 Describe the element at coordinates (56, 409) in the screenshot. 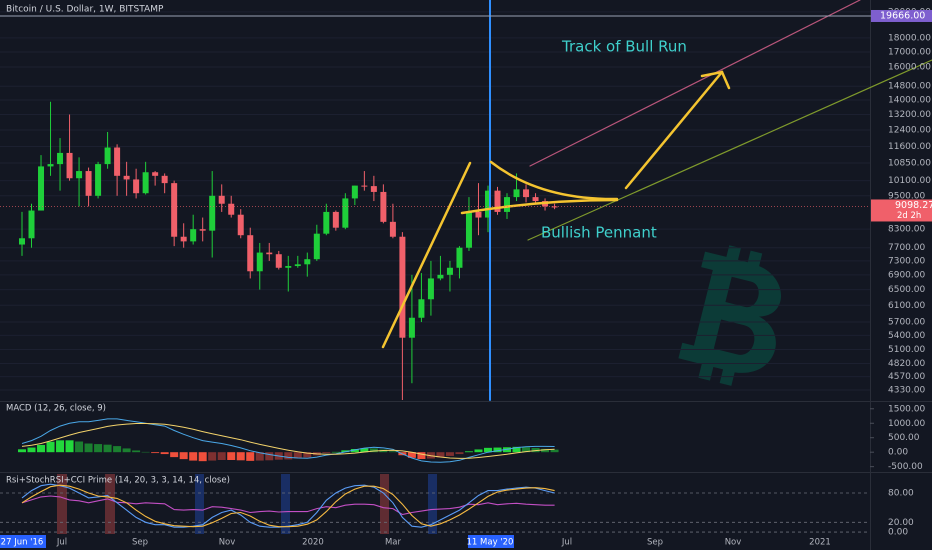

I see `indicator-title: MACD (12, 26, close, 9)` at that location.